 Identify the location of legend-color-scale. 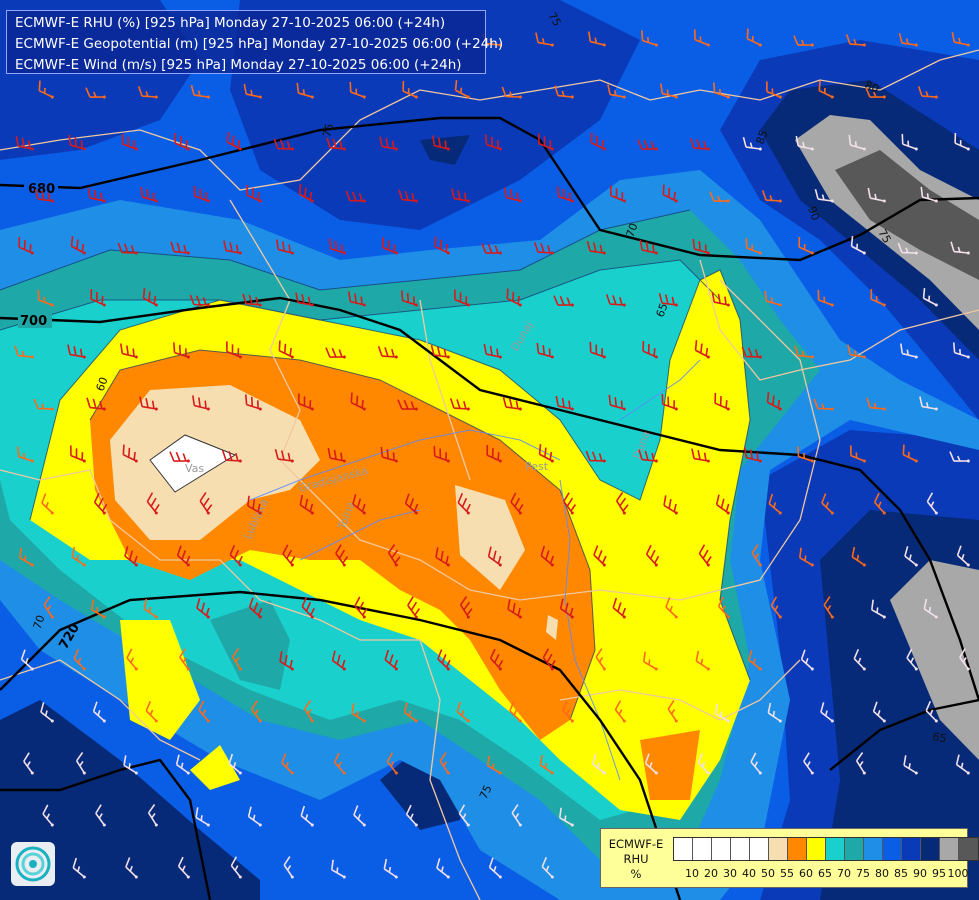
(826, 849).